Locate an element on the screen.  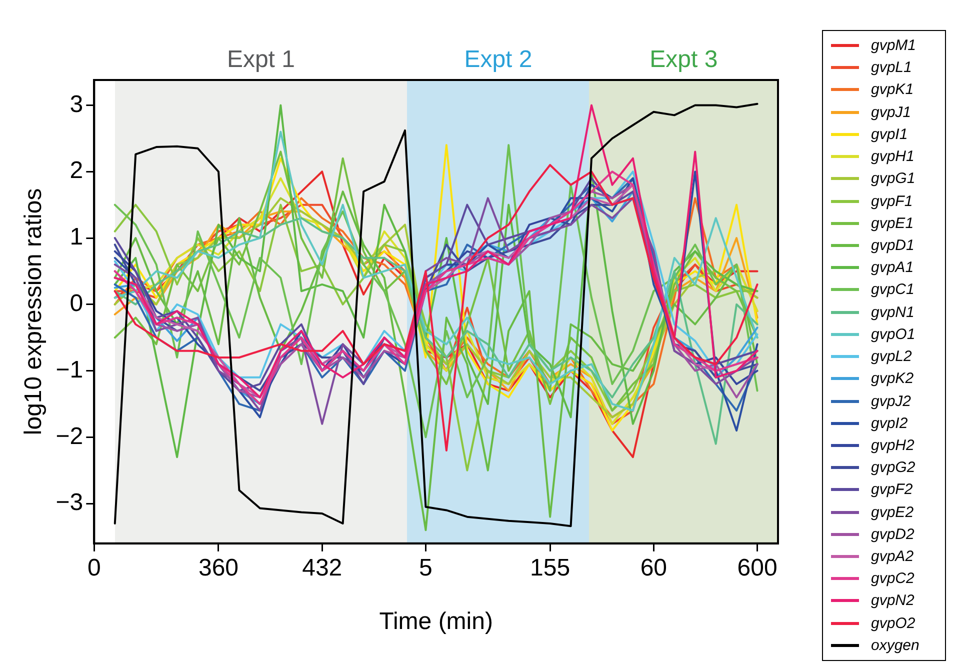
legend-label: gvpD1 is located at coordinates (892, 245).